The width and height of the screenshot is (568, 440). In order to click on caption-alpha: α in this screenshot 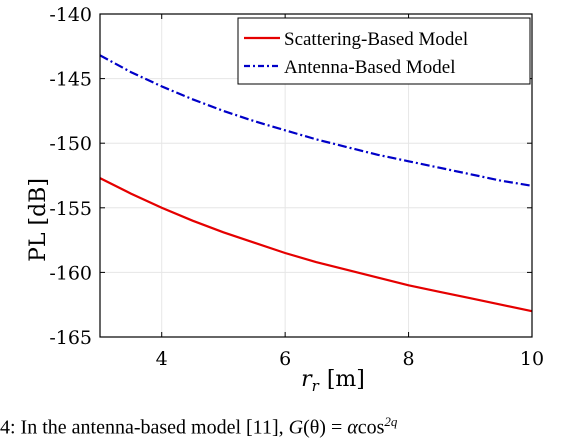, I will do `click(352, 427)`.